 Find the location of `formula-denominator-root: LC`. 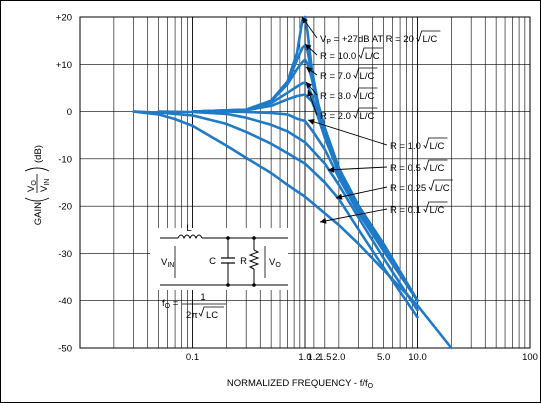

formula-denominator-root: LC is located at coordinates (212, 315).